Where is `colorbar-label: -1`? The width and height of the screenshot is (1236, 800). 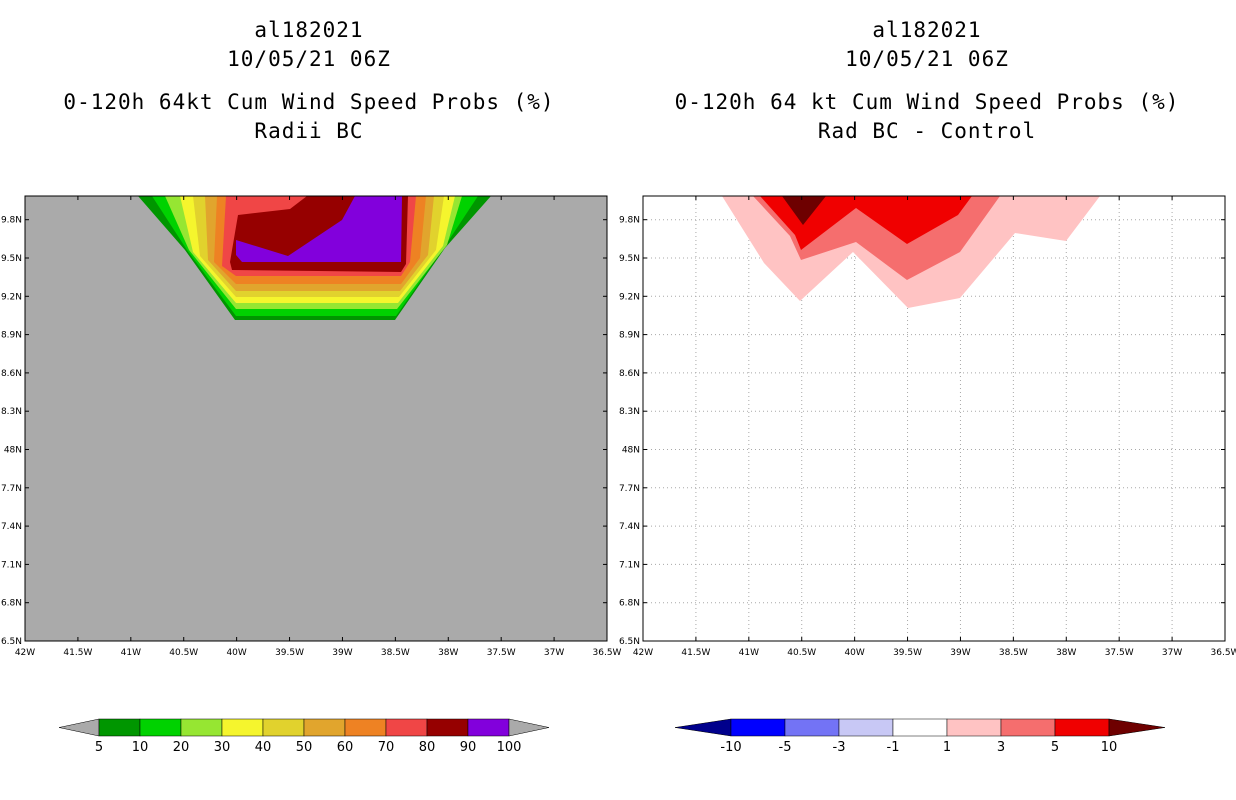 colorbar-label: -1 is located at coordinates (893, 747).